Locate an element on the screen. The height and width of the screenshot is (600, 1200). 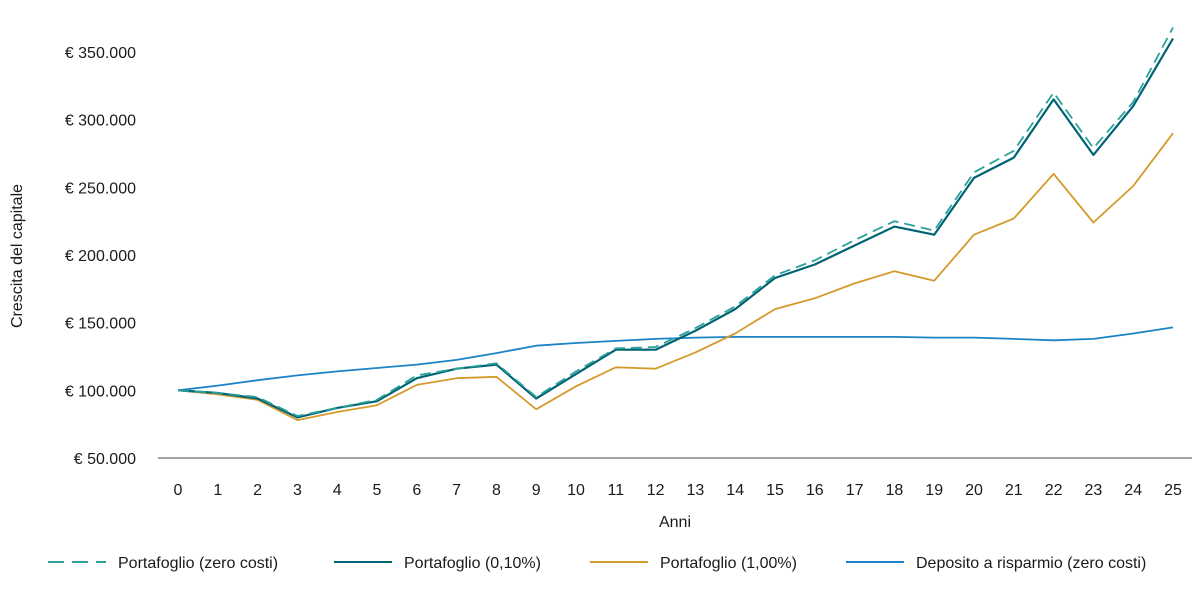
x-tick-label: 21 is located at coordinates (1014, 490).